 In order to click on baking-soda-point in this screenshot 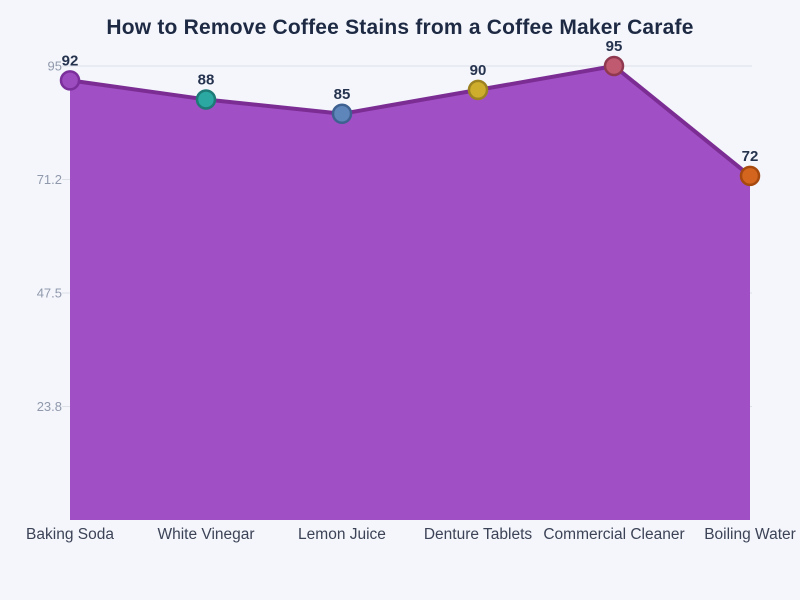, I will do `click(70, 80)`.